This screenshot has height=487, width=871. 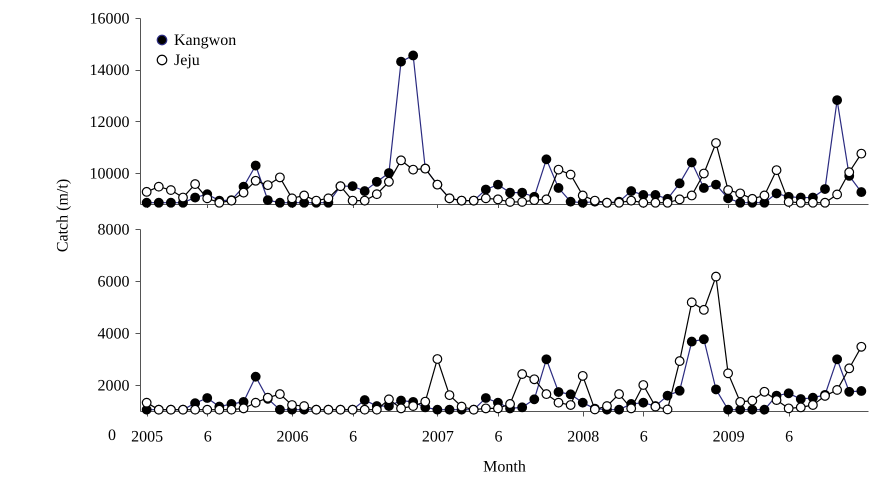 What do you see at coordinates (114, 334) in the screenshot?
I see `y-tick-label: 4000` at bounding box center [114, 334].